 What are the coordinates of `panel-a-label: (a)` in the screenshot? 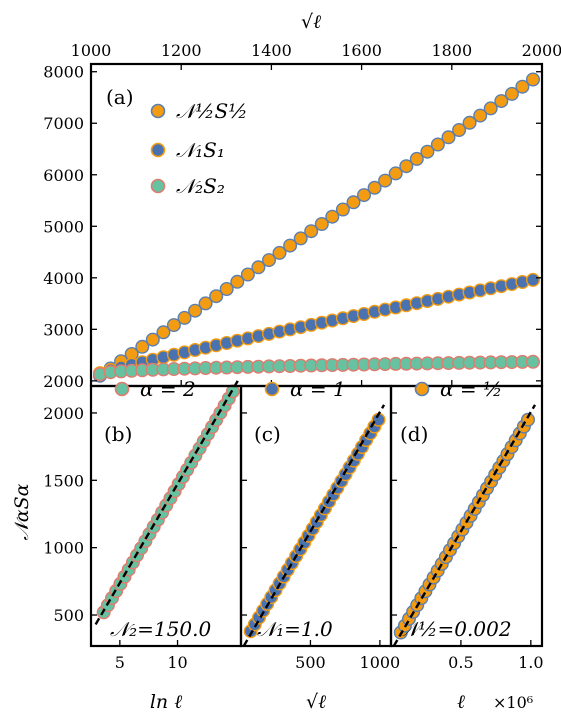 It's located at (120, 97).